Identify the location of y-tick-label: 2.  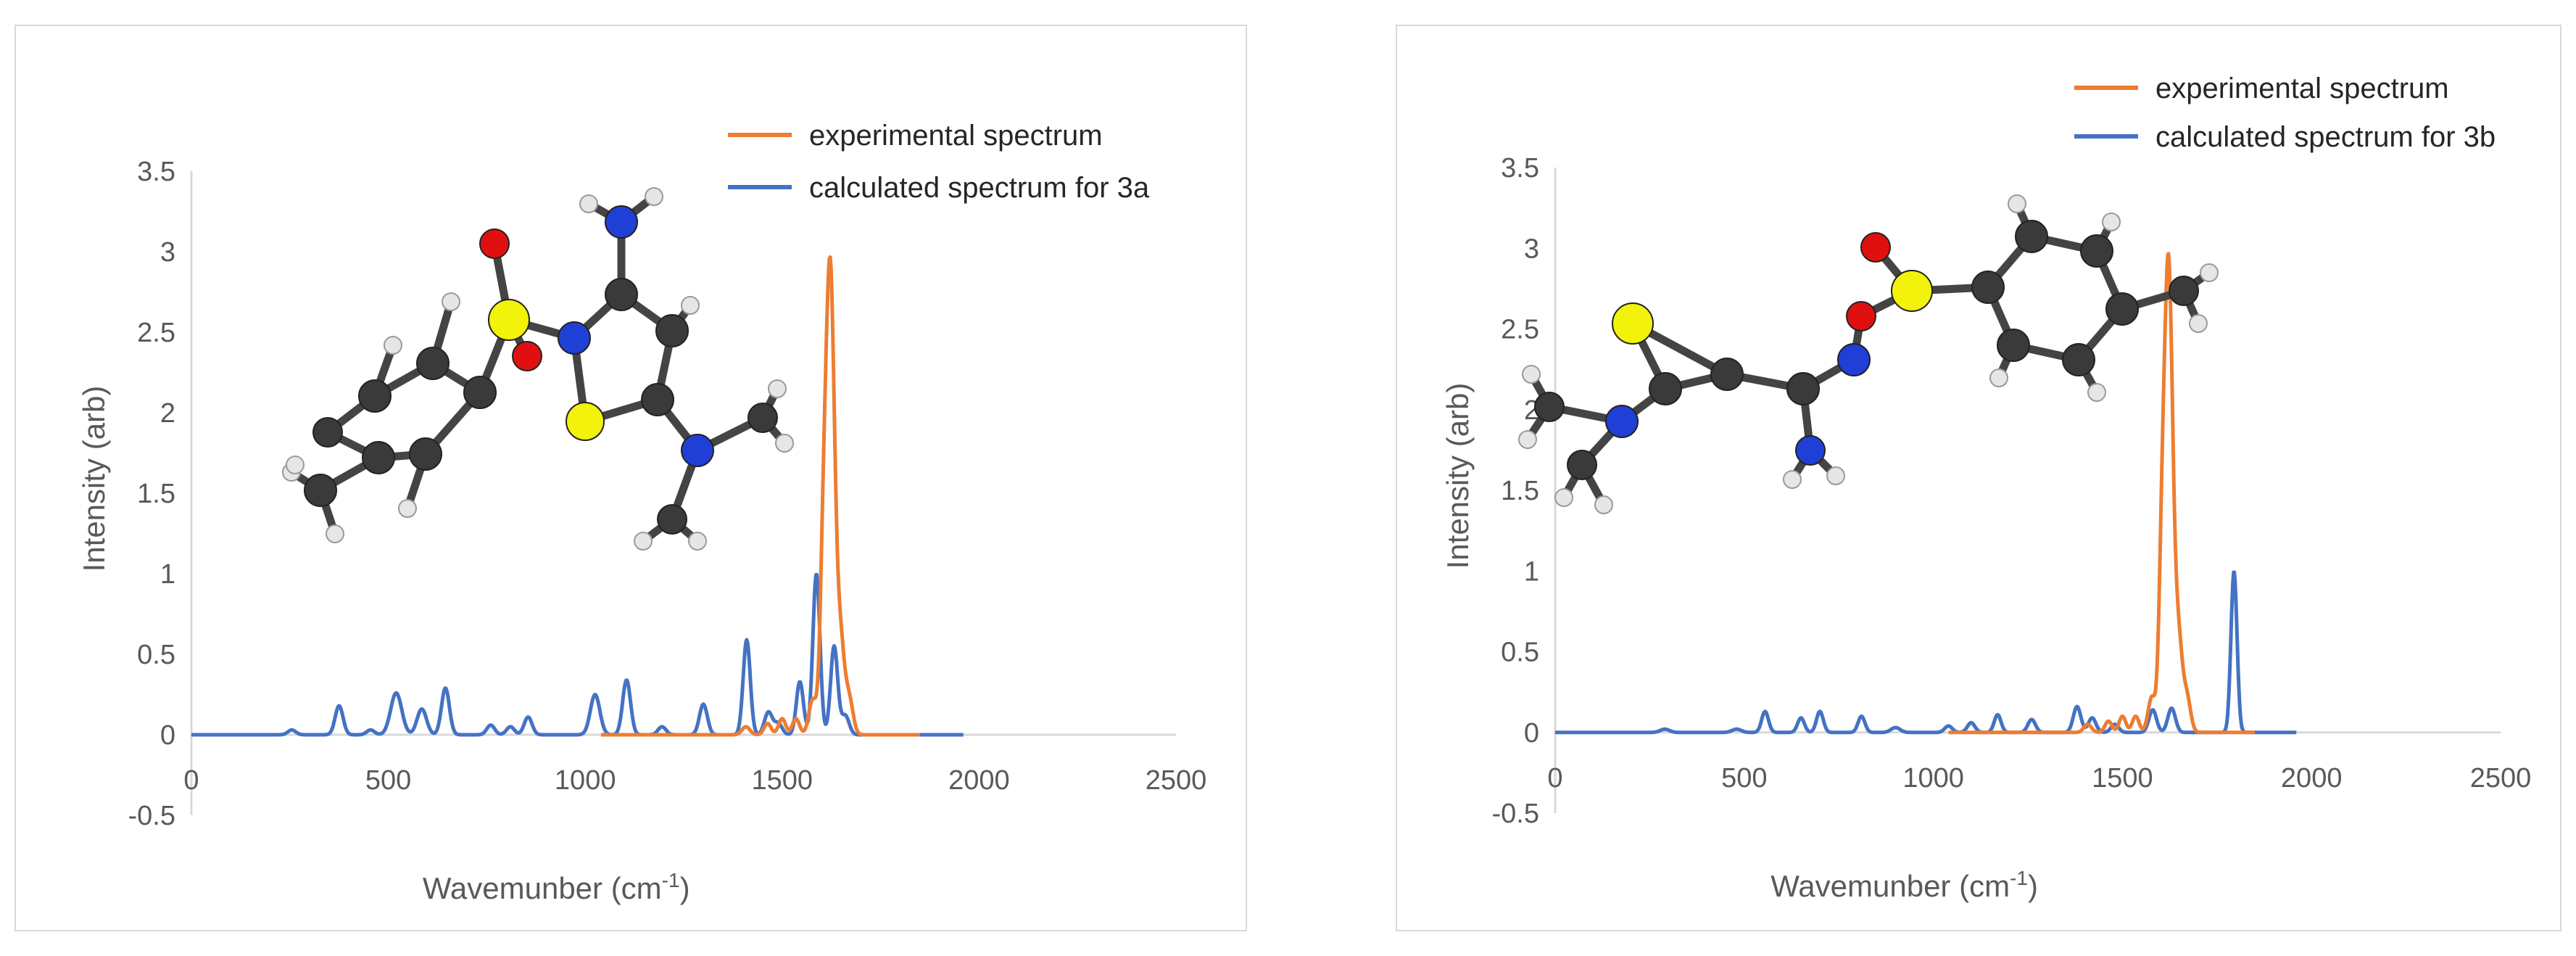
(168, 413).